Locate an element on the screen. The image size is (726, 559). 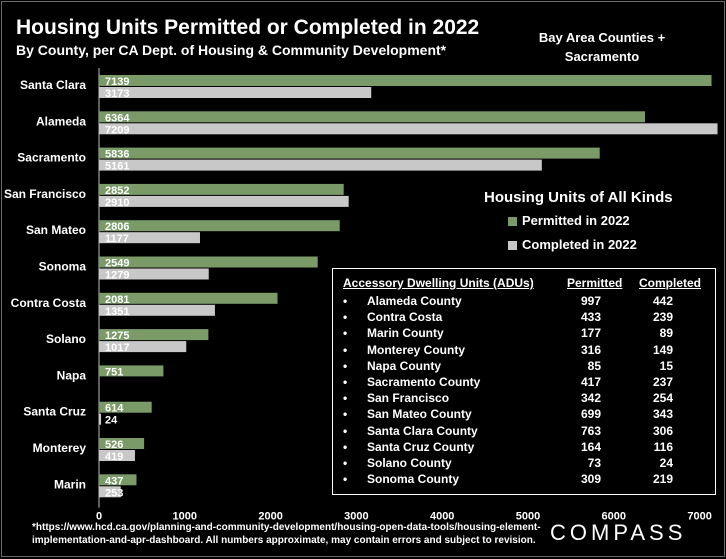
x-tick-6000: 6000 is located at coordinates (614, 516).